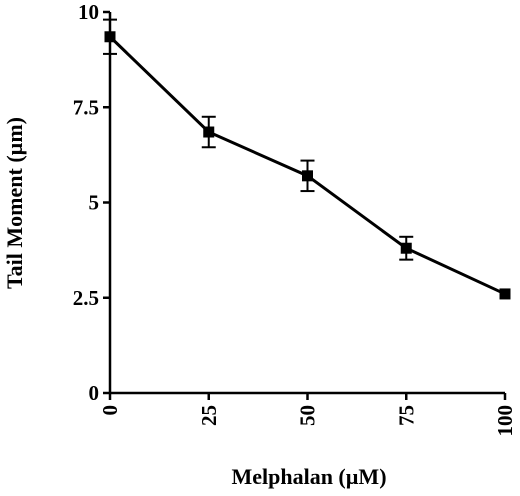 The width and height of the screenshot is (520, 496). What do you see at coordinates (86, 107) in the screenshot?
I see `y-tick-label: 7.5` at bounding box center [86, 107].